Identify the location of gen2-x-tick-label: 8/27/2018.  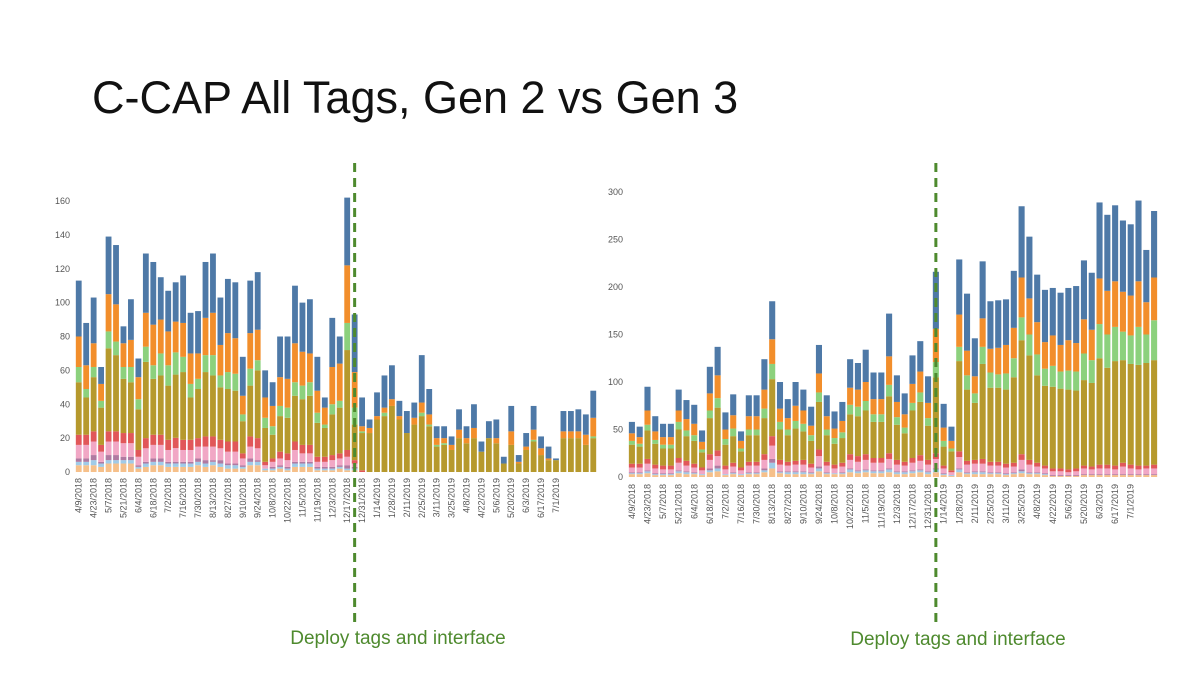
(228, 498).